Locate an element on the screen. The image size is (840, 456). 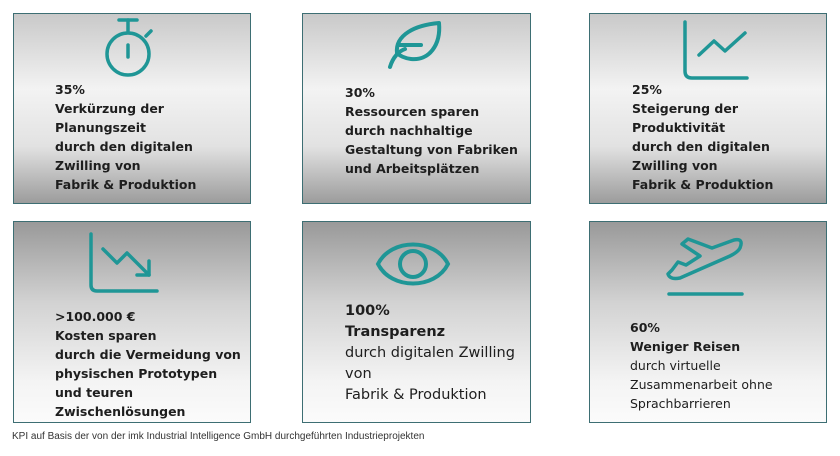
kpi-line: Planungszeit is located at coordinates (100, 127).